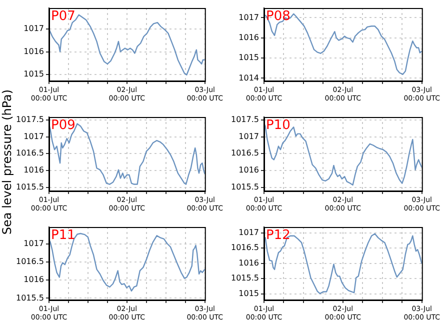 The image size is (442, 327). I want to click on chart-title: P11, so click(63, 235).